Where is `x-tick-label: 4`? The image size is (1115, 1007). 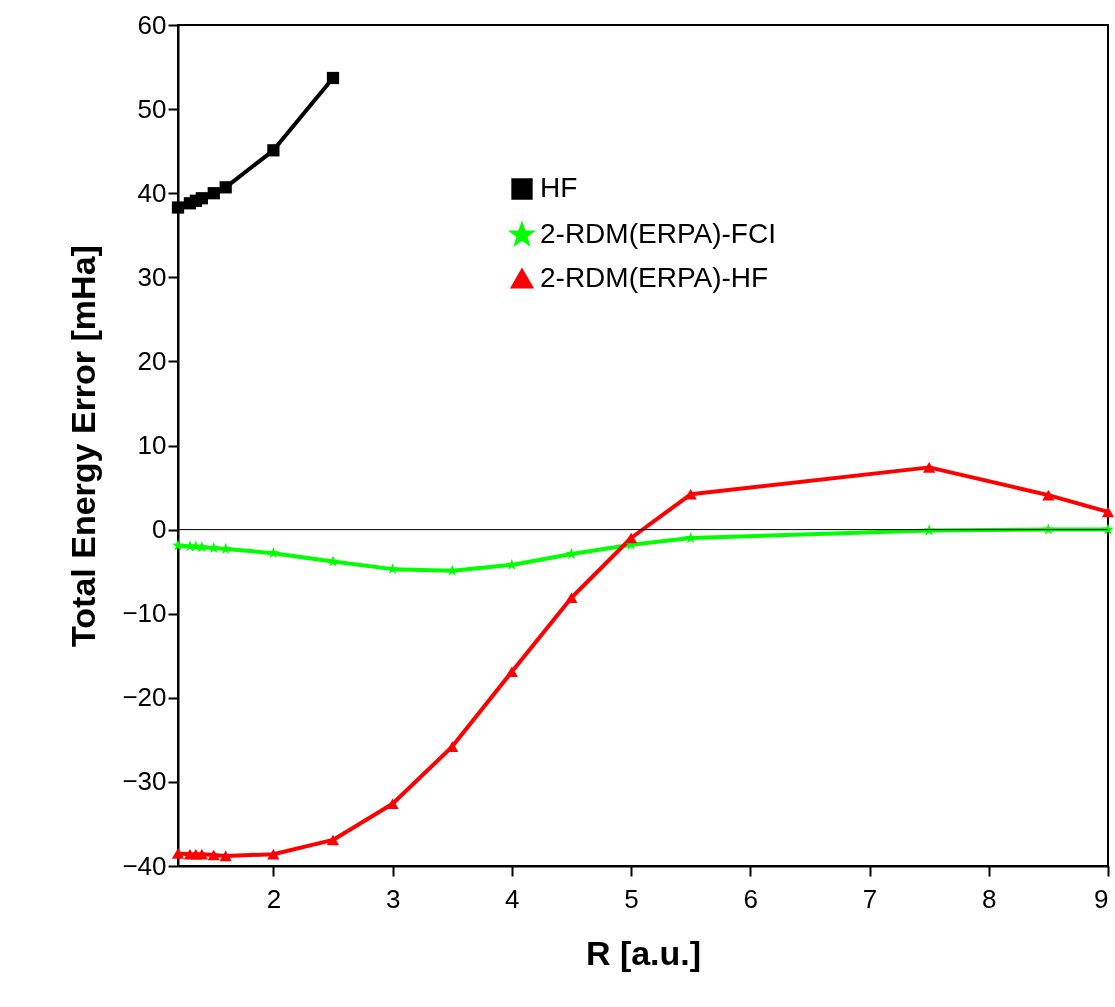 x-tick-label: 4 is located at coordinates (512, 898).